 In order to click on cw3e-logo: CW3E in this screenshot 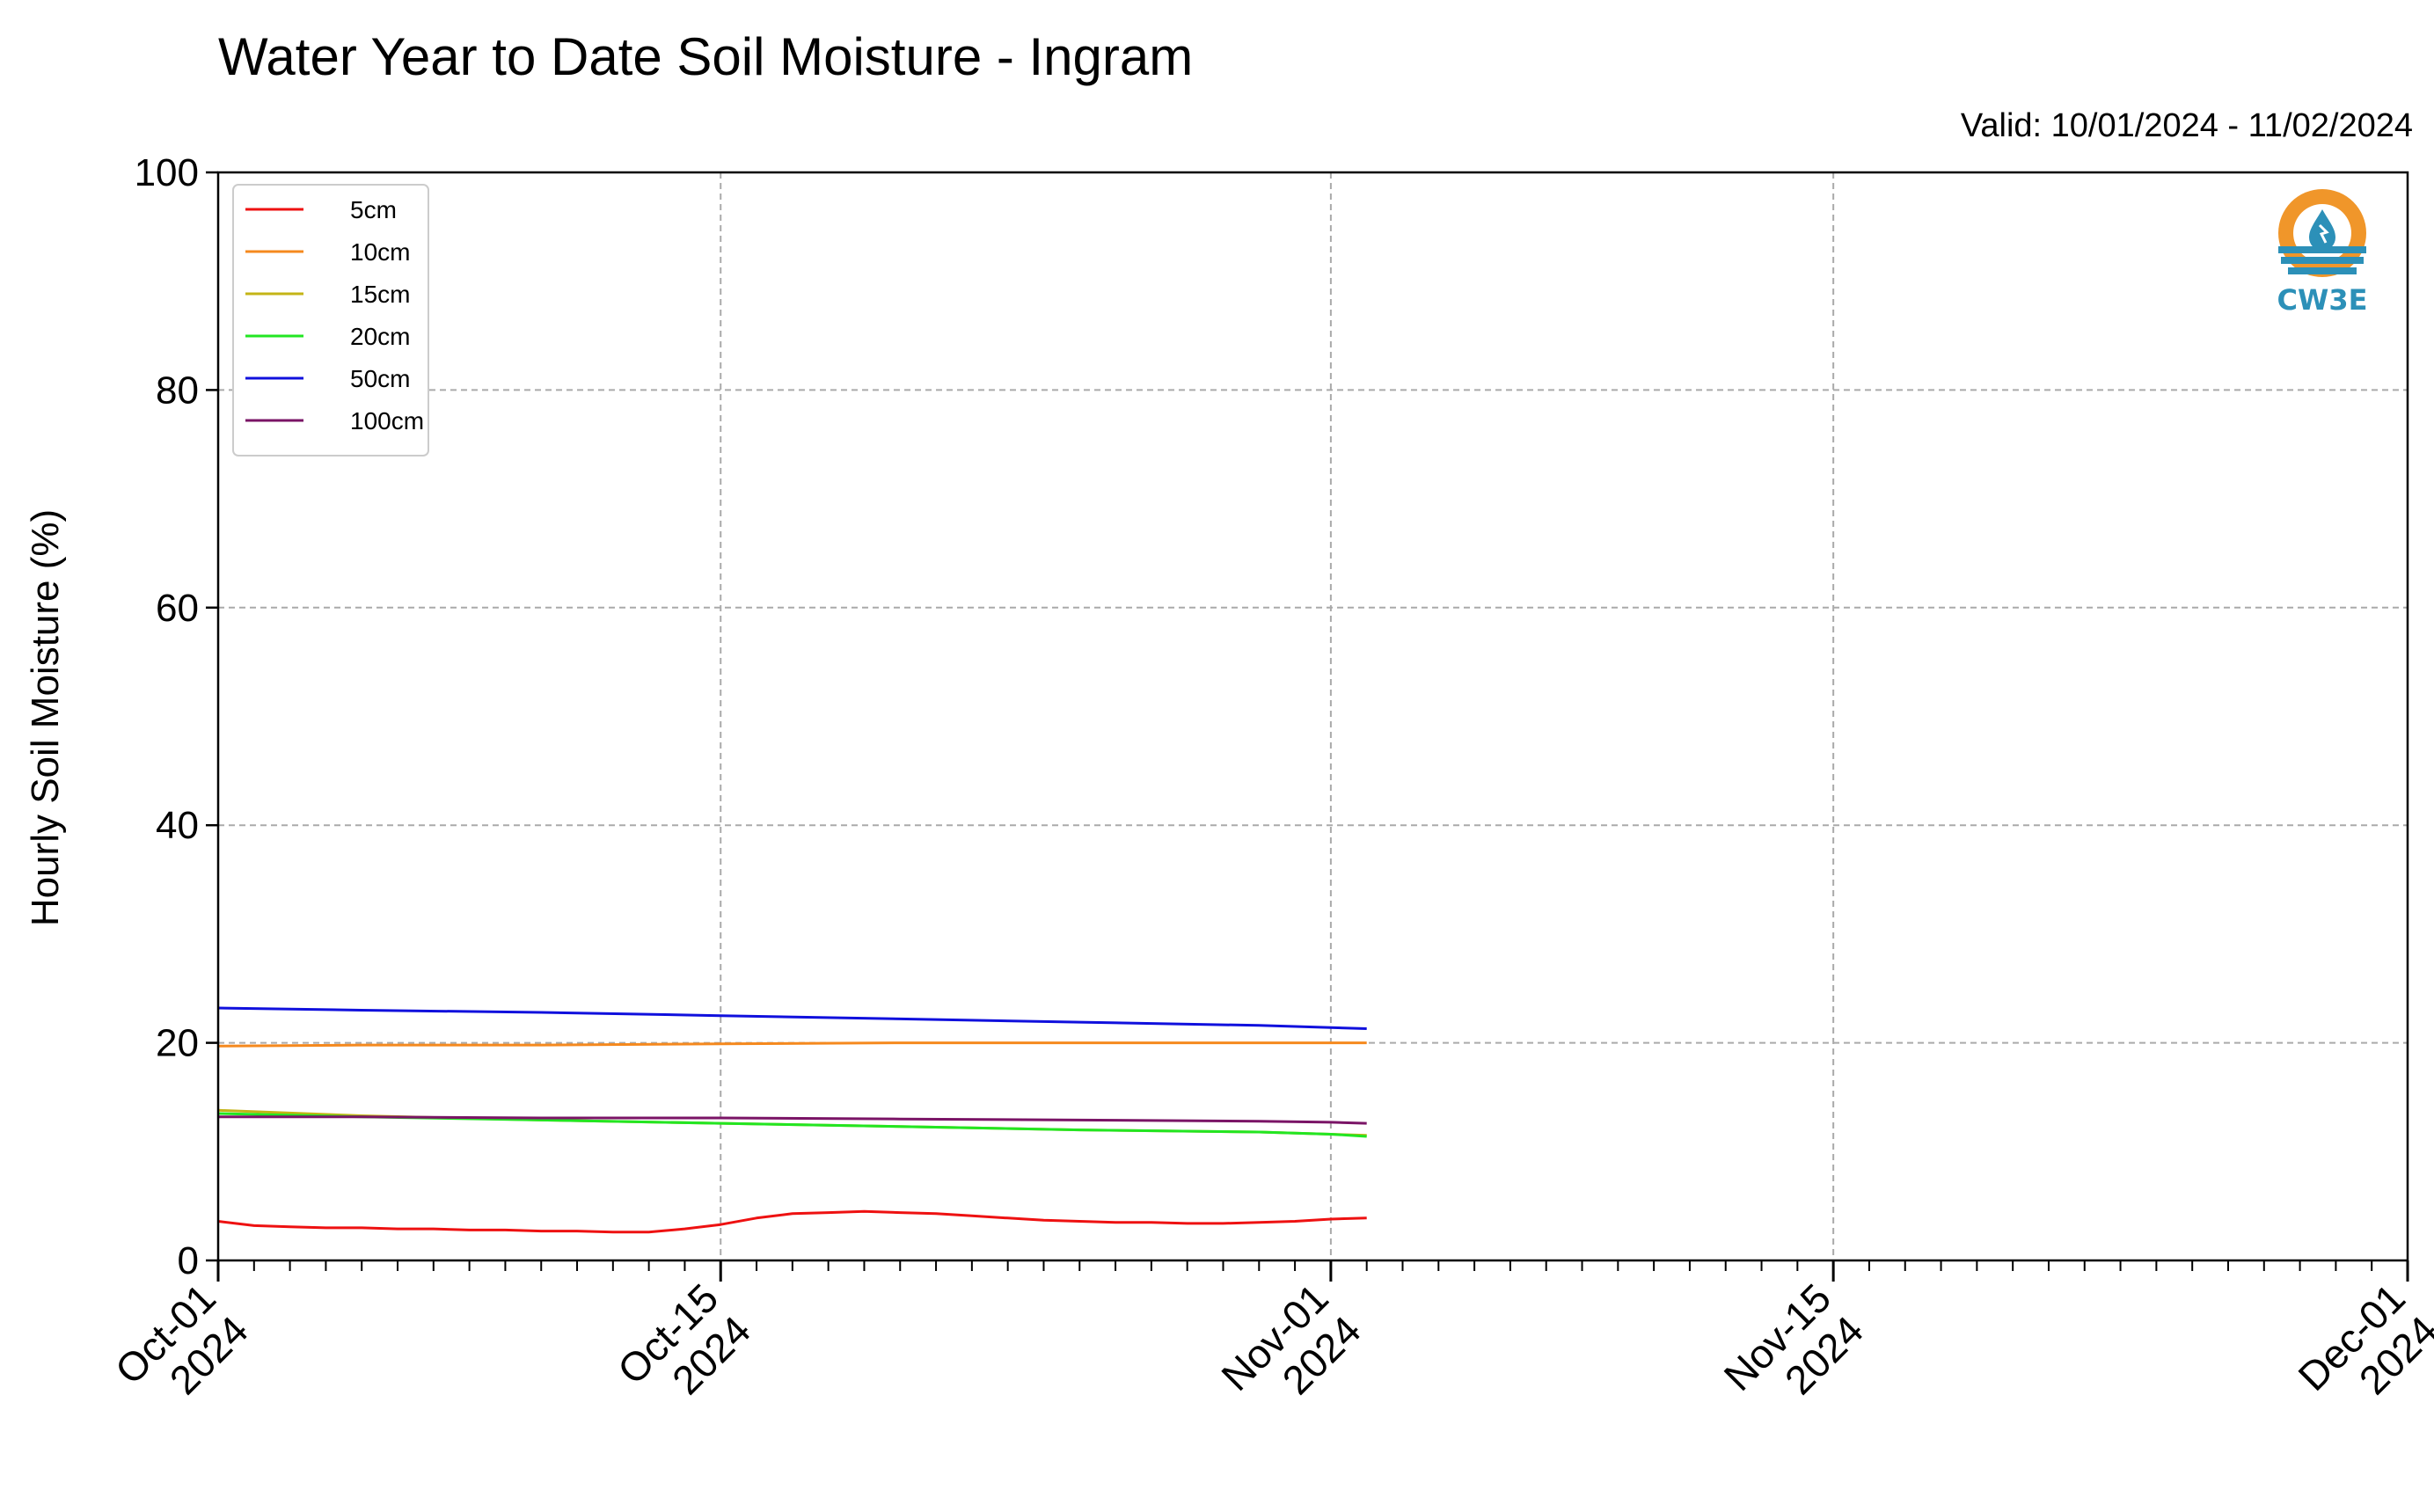, I will do `click(2322, 255)`.